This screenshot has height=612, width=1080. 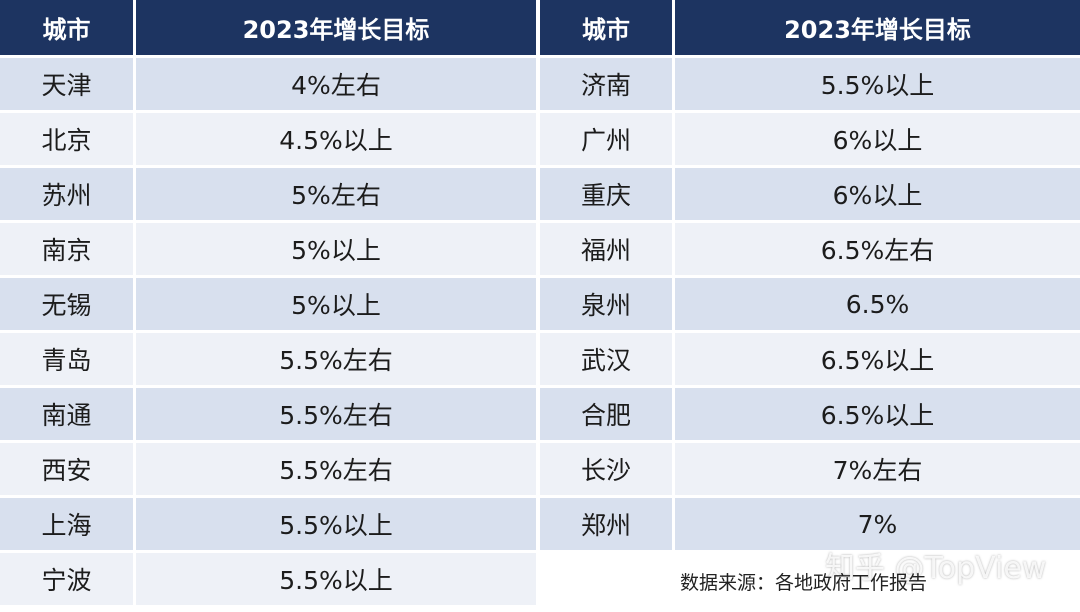 What do you see at coordinates (66, 84) in the screenshot?
I see `city-cell: 天津` at bounding box center [66, 84].